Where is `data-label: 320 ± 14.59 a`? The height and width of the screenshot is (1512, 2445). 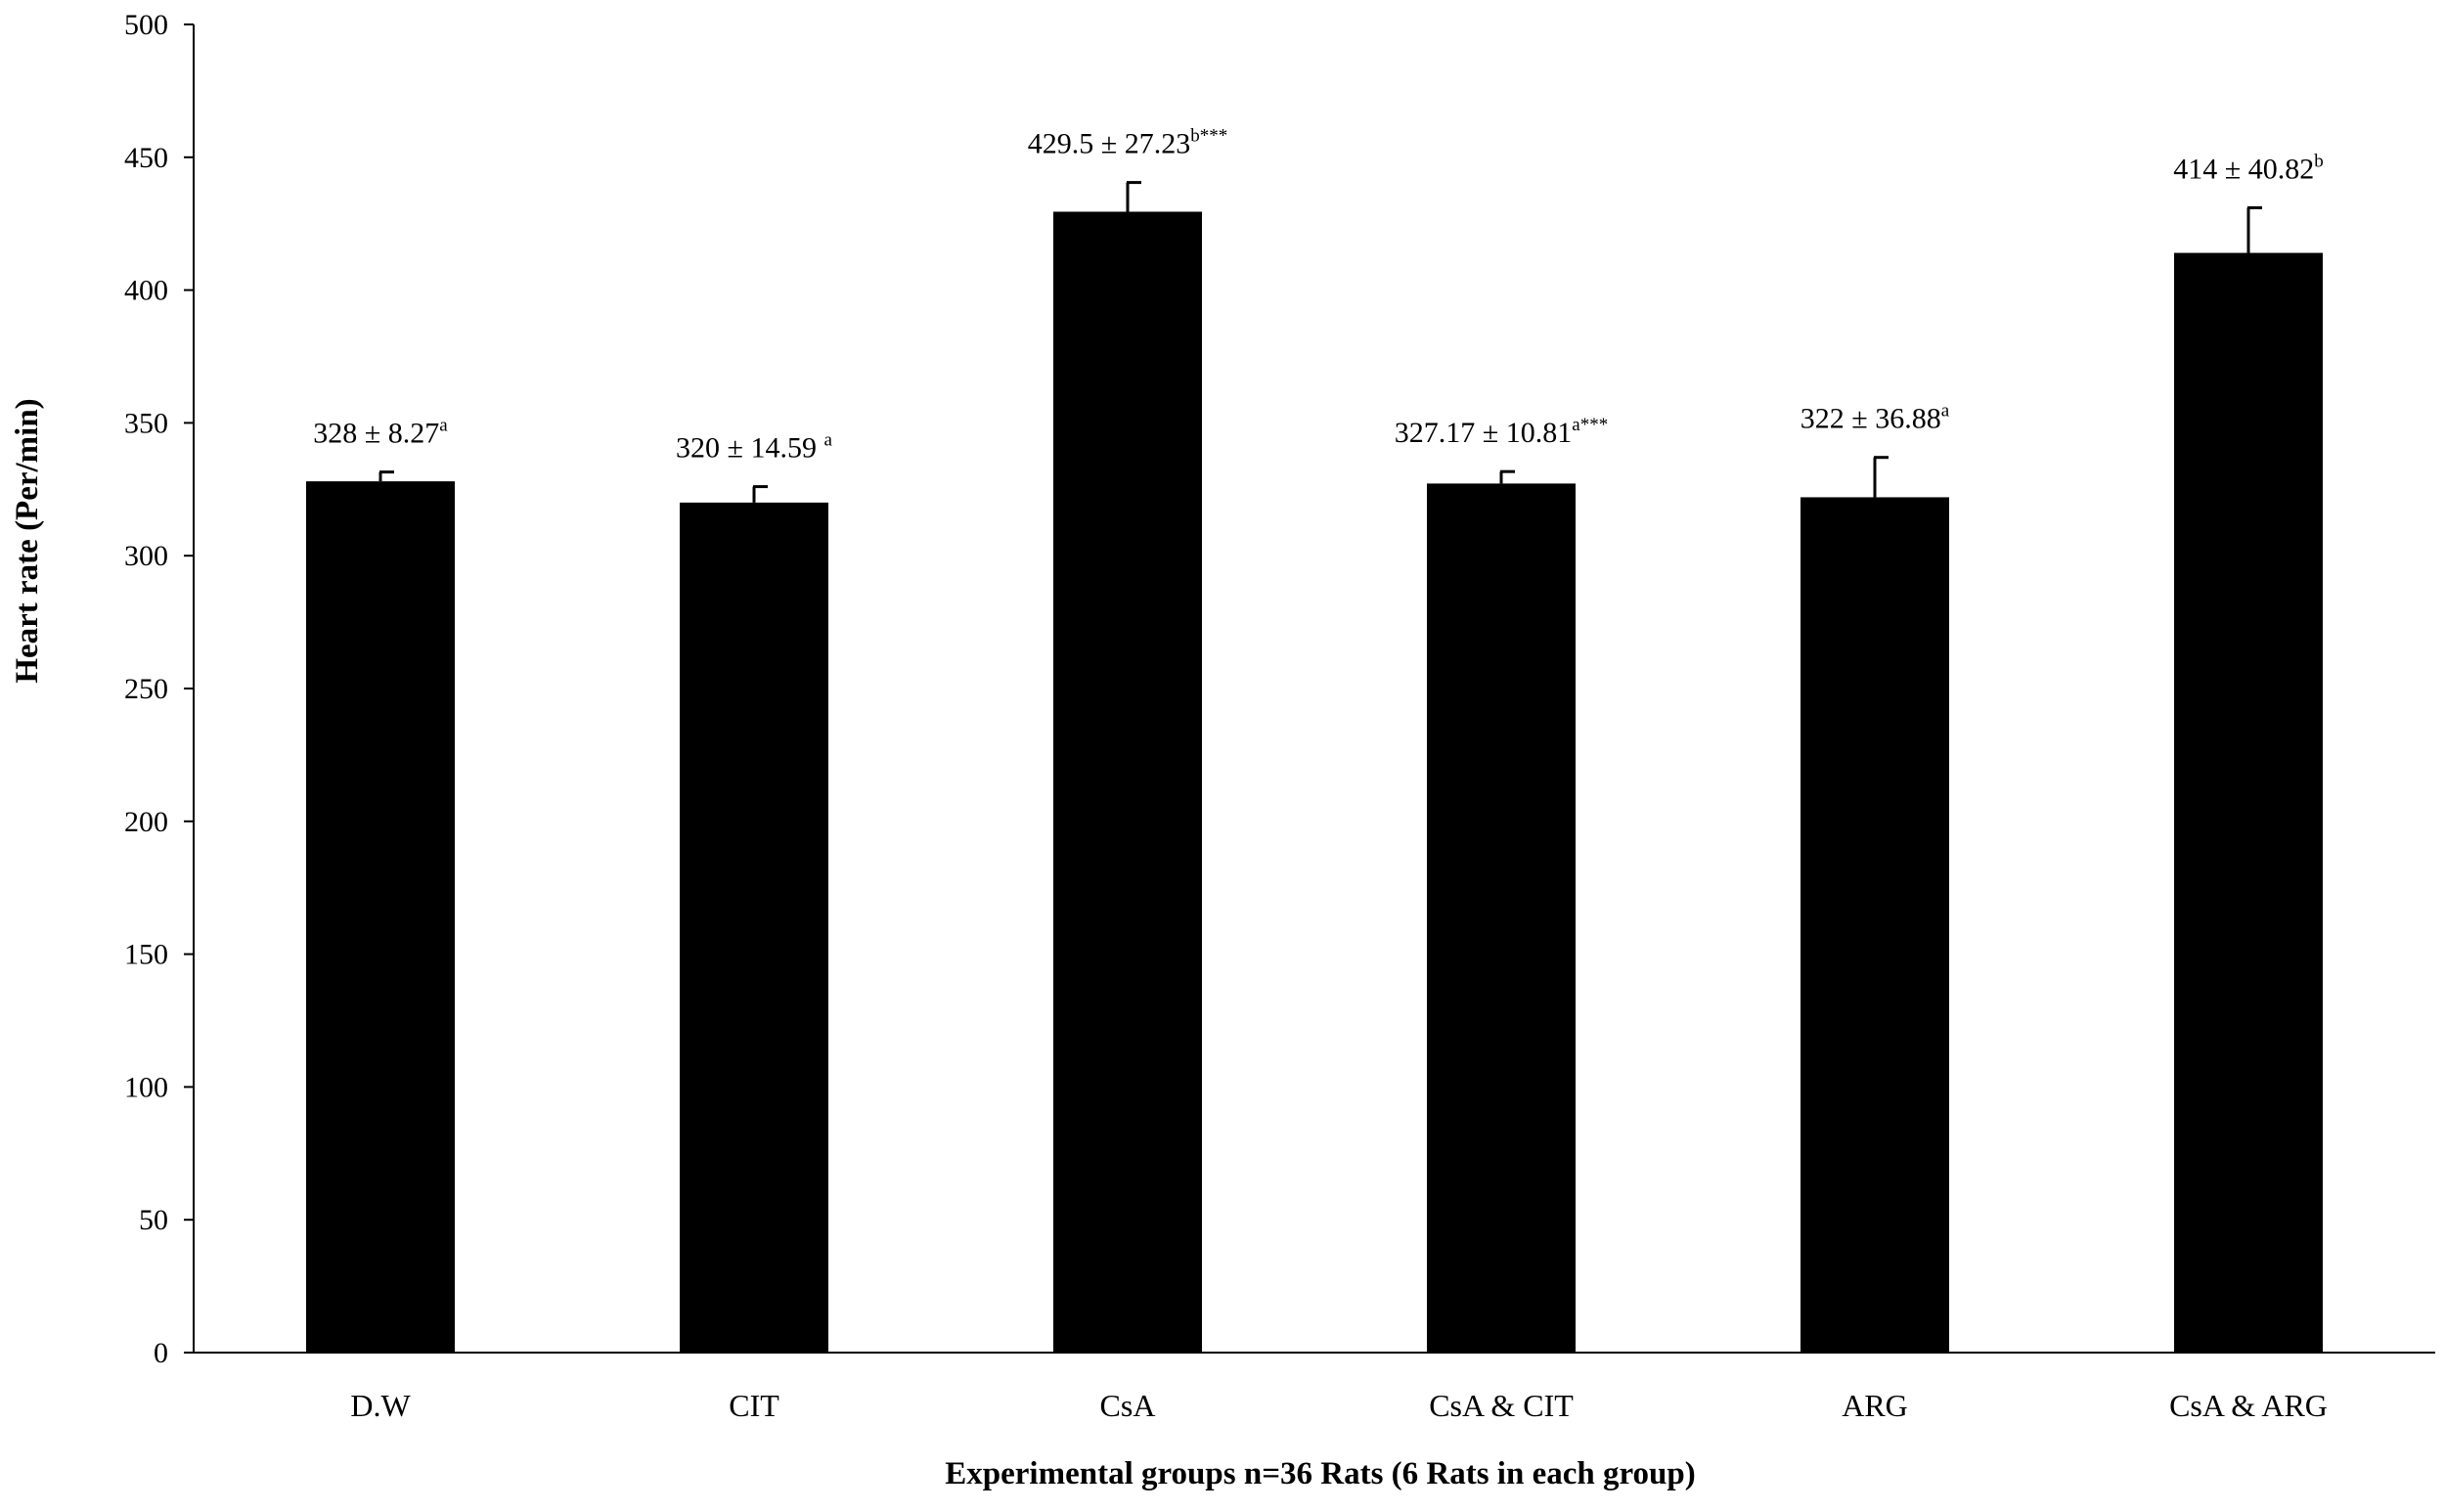 data-label: 320 ± 14.59 a is located at coordinates (754, 448).